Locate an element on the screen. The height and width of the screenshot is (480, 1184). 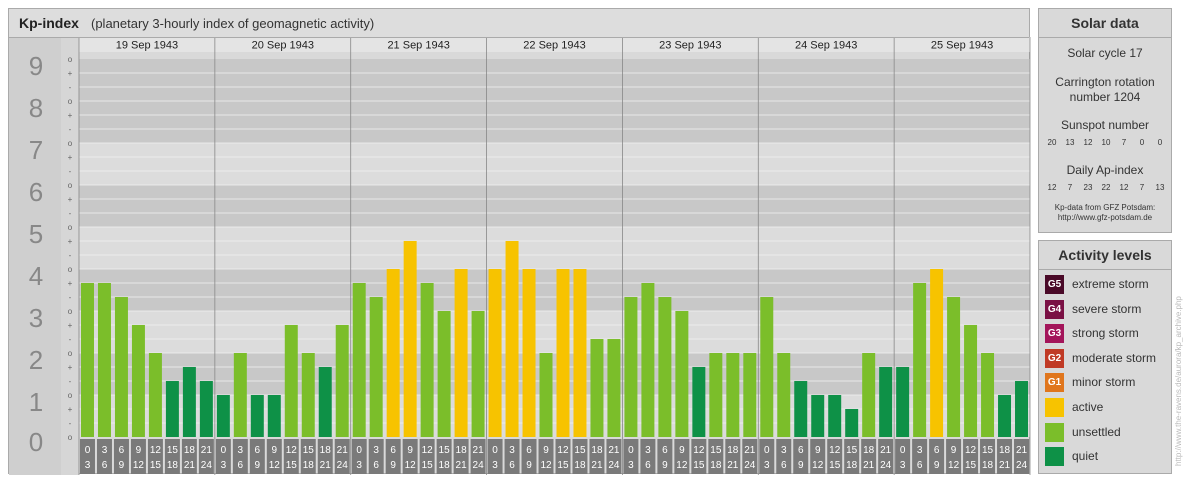
interval-end-label: 18 is located at coordinates (852, 465).